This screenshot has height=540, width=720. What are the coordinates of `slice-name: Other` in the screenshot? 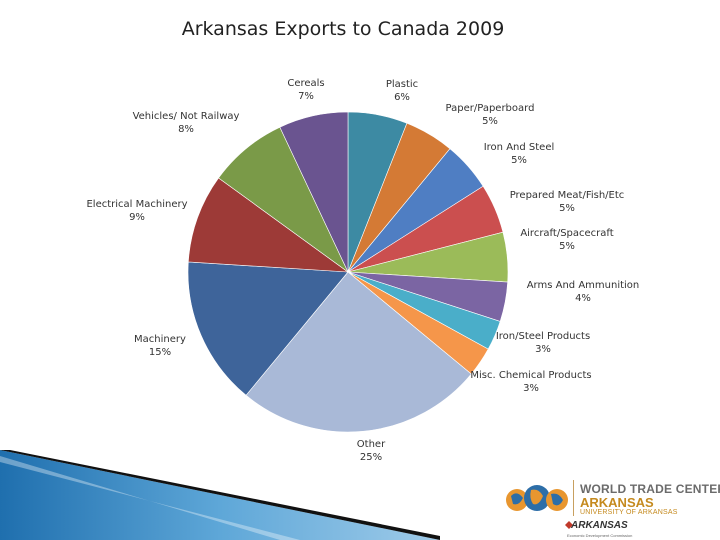 It's located at (371, 444).